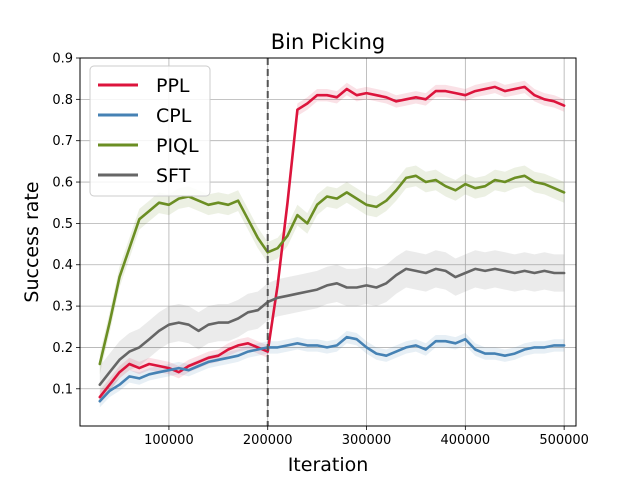  What do you see at coordinates (177, 146) in the screenshot?
I see `legend-label-piql: PIQL` at bounding box center [177, 146].